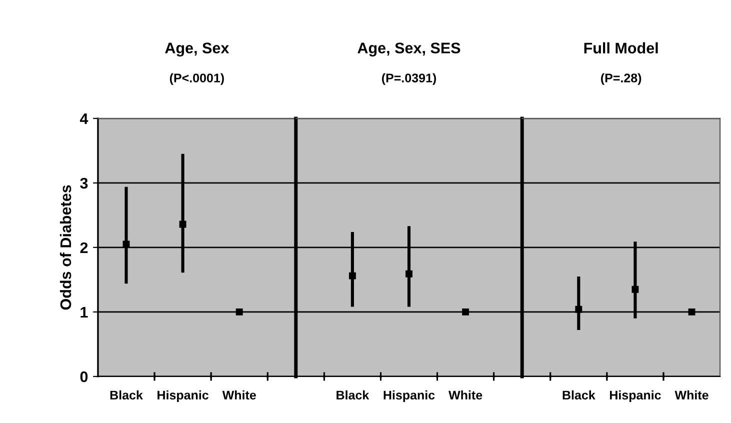 The image size is (731, 423). Describe the element at coordinates (84, 312) in the screenshot. I see `y-tick-label: 1` at that location.